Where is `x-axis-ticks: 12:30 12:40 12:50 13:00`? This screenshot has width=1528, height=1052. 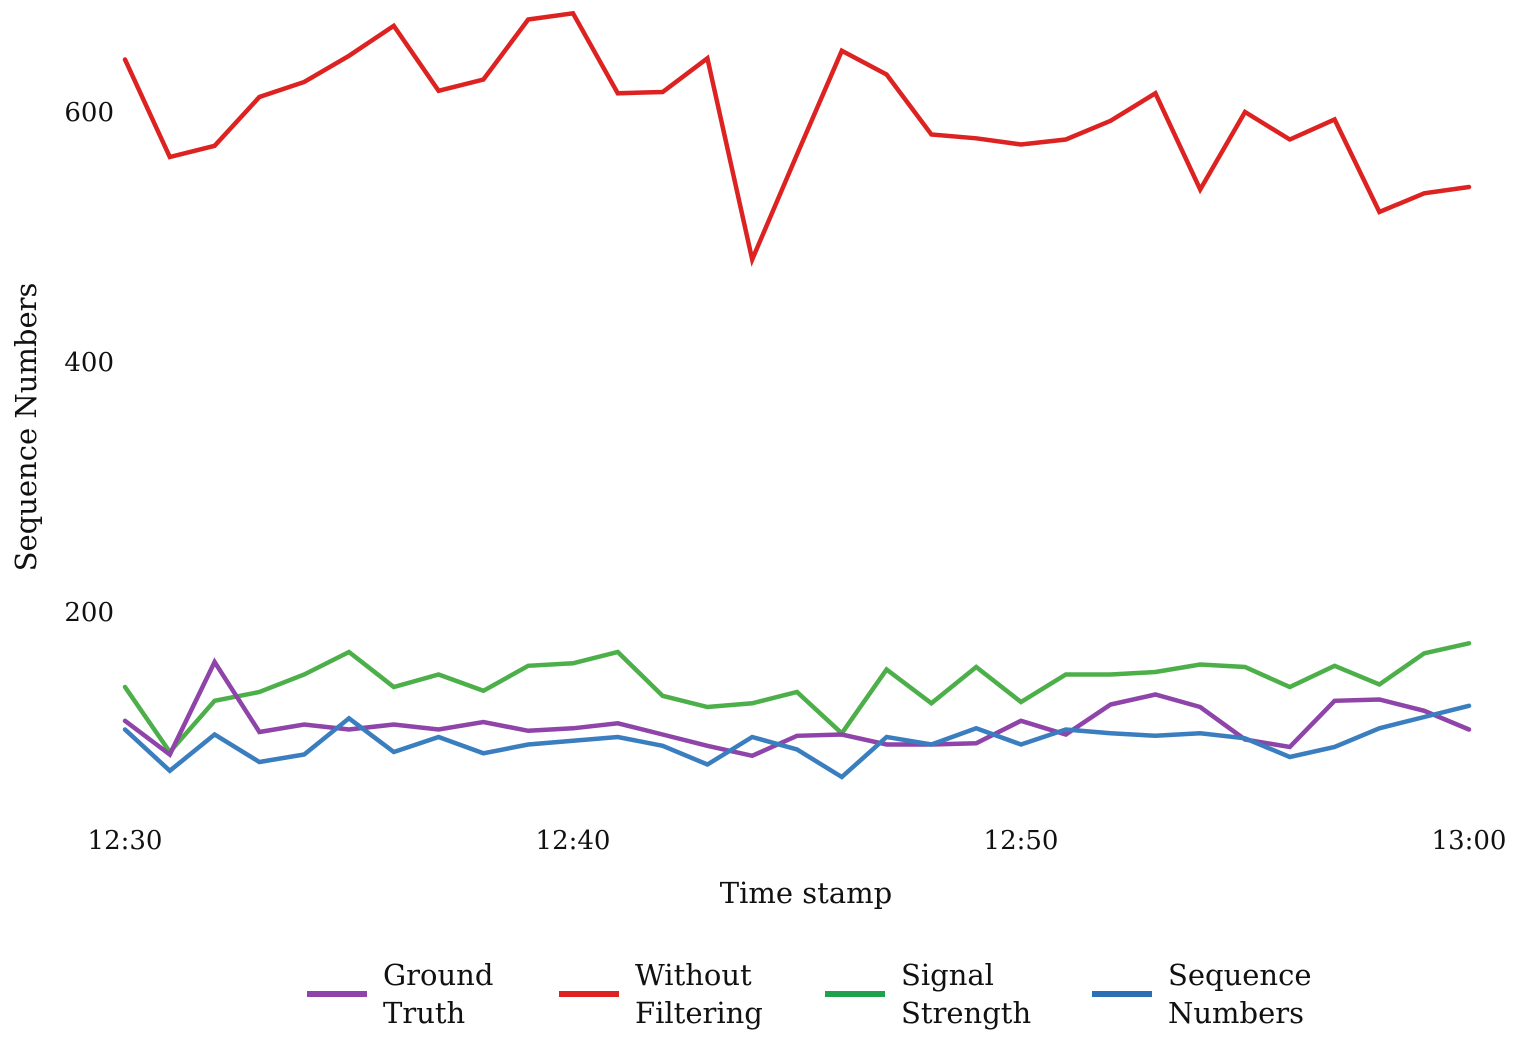 x-axis-ticks: 12:30 12:40 12:50 13:00 is located at coordinates (797, 841).